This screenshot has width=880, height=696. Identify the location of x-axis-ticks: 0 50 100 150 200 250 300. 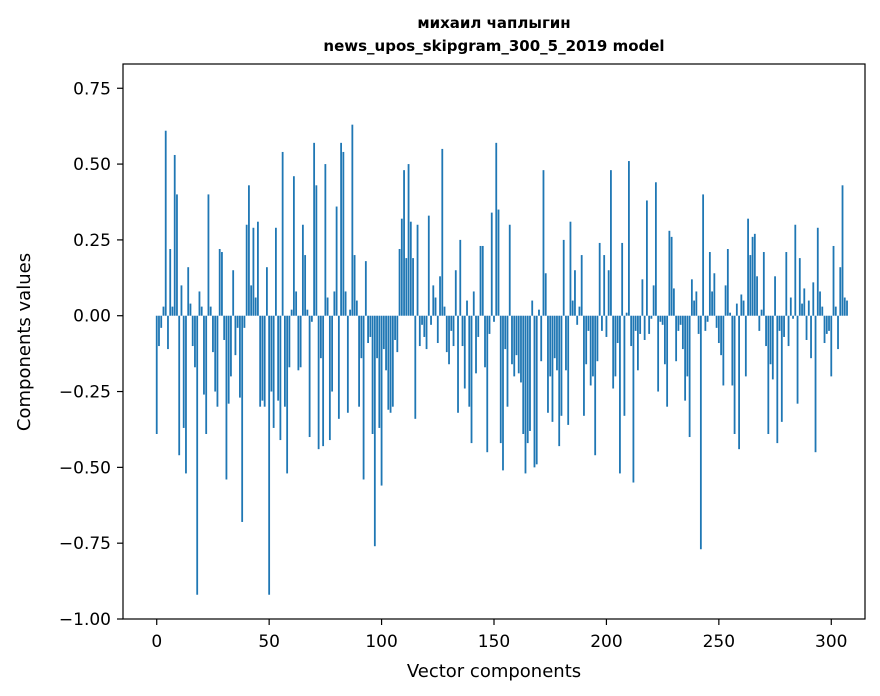
(499, 635).